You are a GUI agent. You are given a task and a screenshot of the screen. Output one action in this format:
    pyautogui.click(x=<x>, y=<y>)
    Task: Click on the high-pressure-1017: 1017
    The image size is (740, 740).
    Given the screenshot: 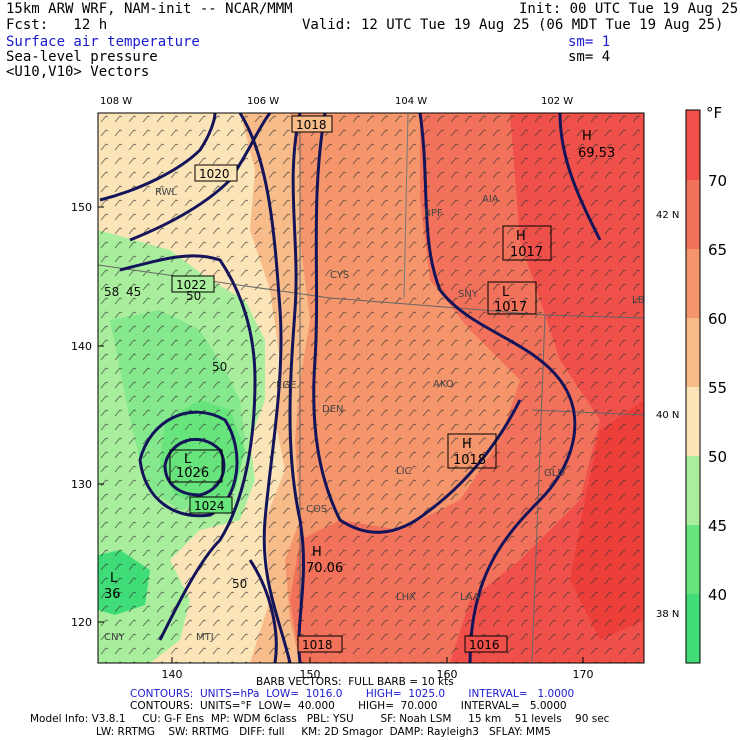 What is the action you would take?
    pyautogui.click(x=526, y=252)
    